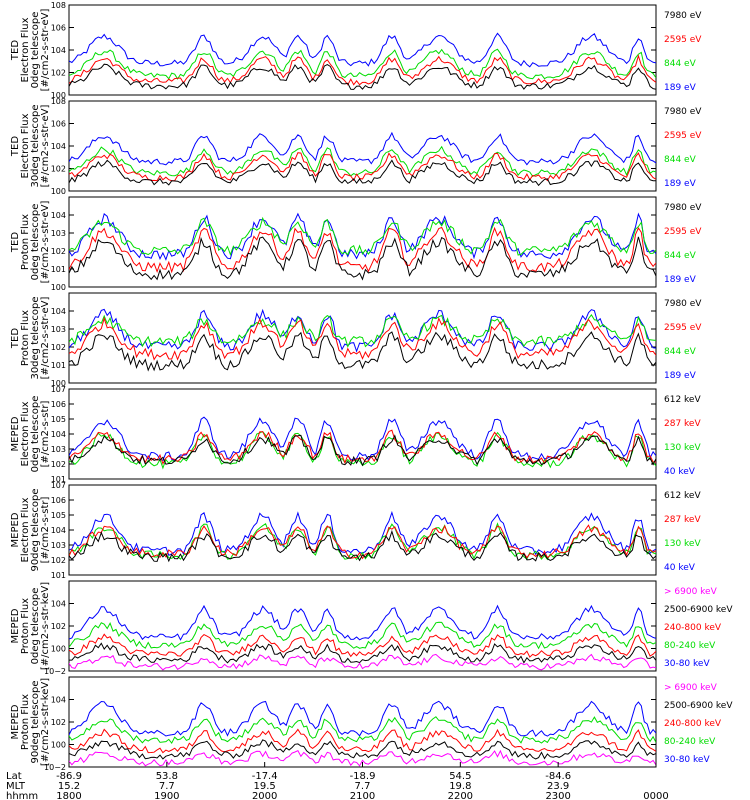 The width and height of the screenshot is (750, 800). Describe the element at coordinates (22, 795) in the screenshot. I see `x-row-label: hhmm` at that location.